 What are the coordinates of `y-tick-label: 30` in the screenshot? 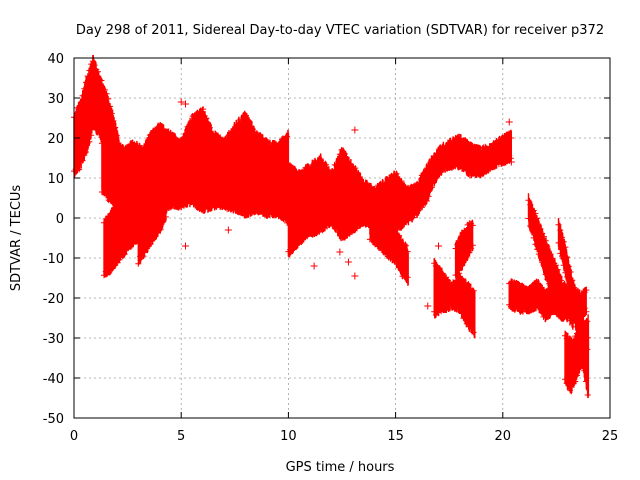 It's located at (55, 99).